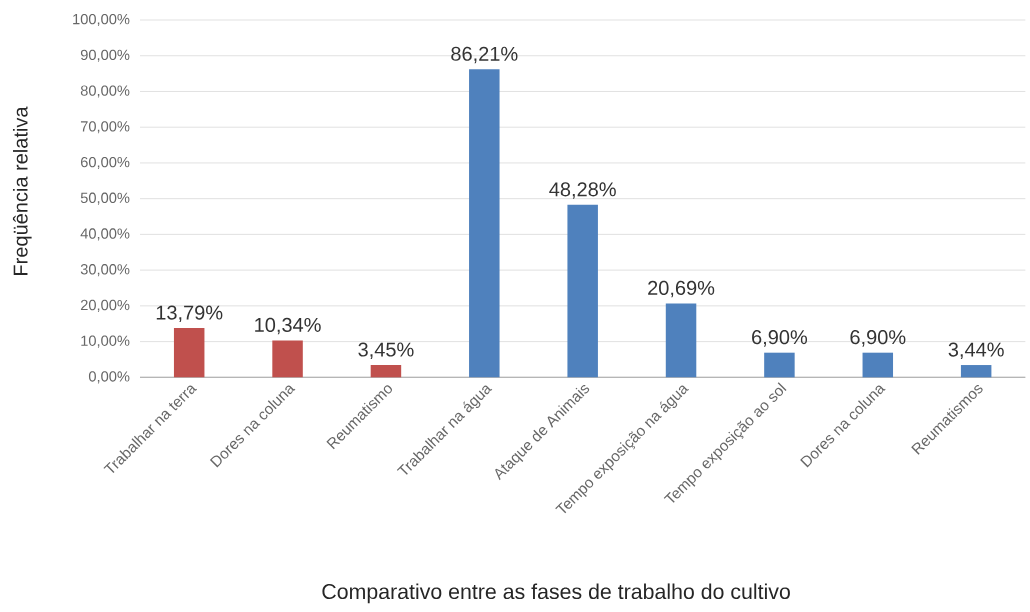  I want to click on data-label: 13,79%, so click(189, 314).